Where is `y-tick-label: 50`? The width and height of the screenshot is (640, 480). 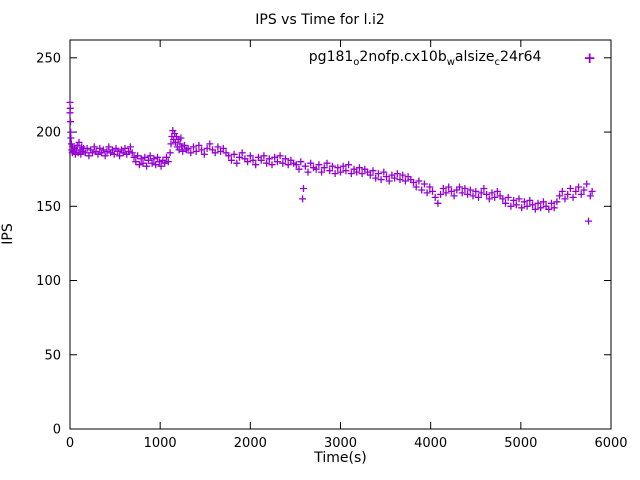
y-tick-label: 50 is located at coordinates (52, 355).